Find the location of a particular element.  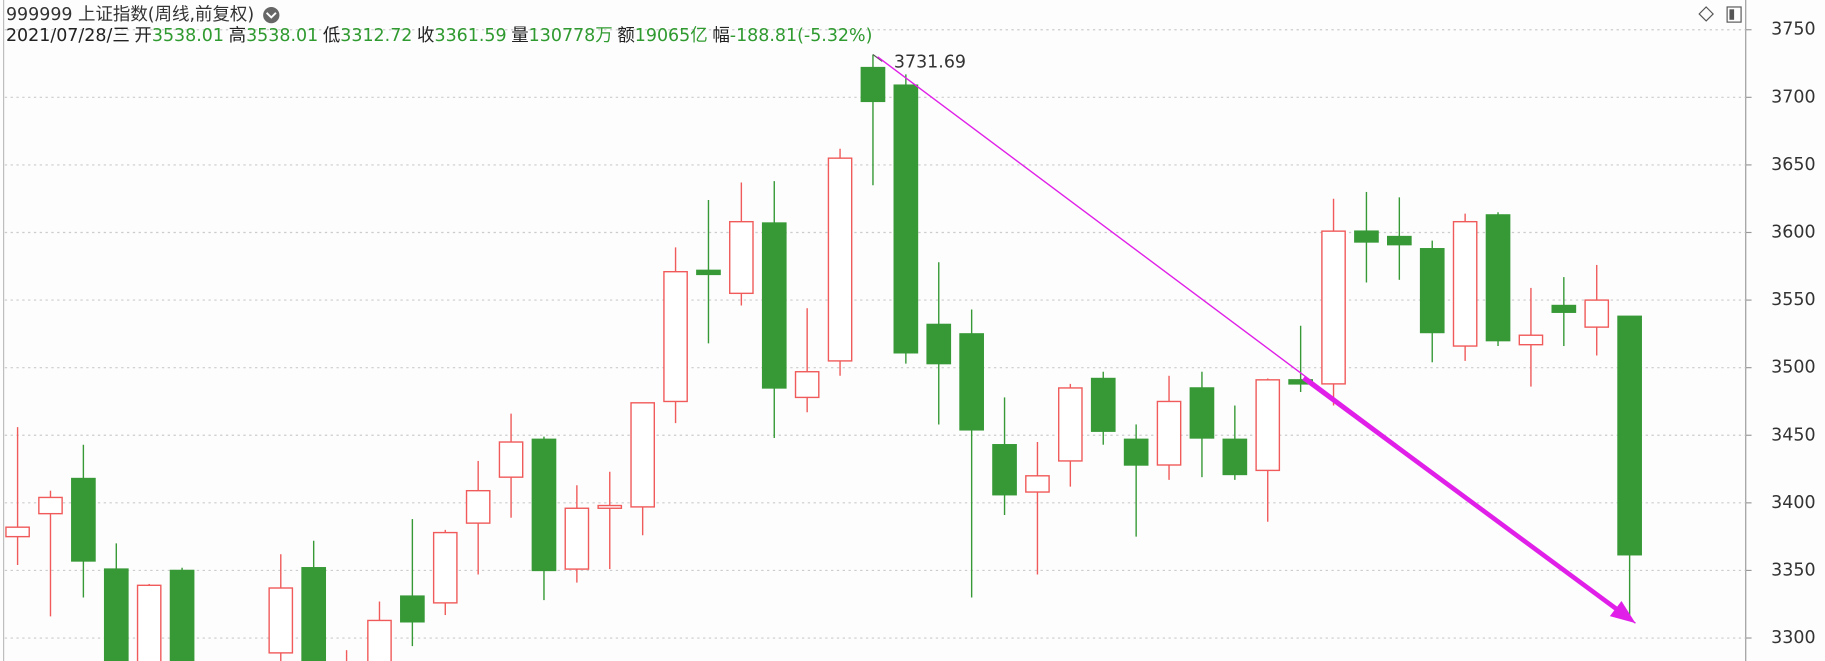

info-value: 3312.72 is located at coordinates (376, 36).